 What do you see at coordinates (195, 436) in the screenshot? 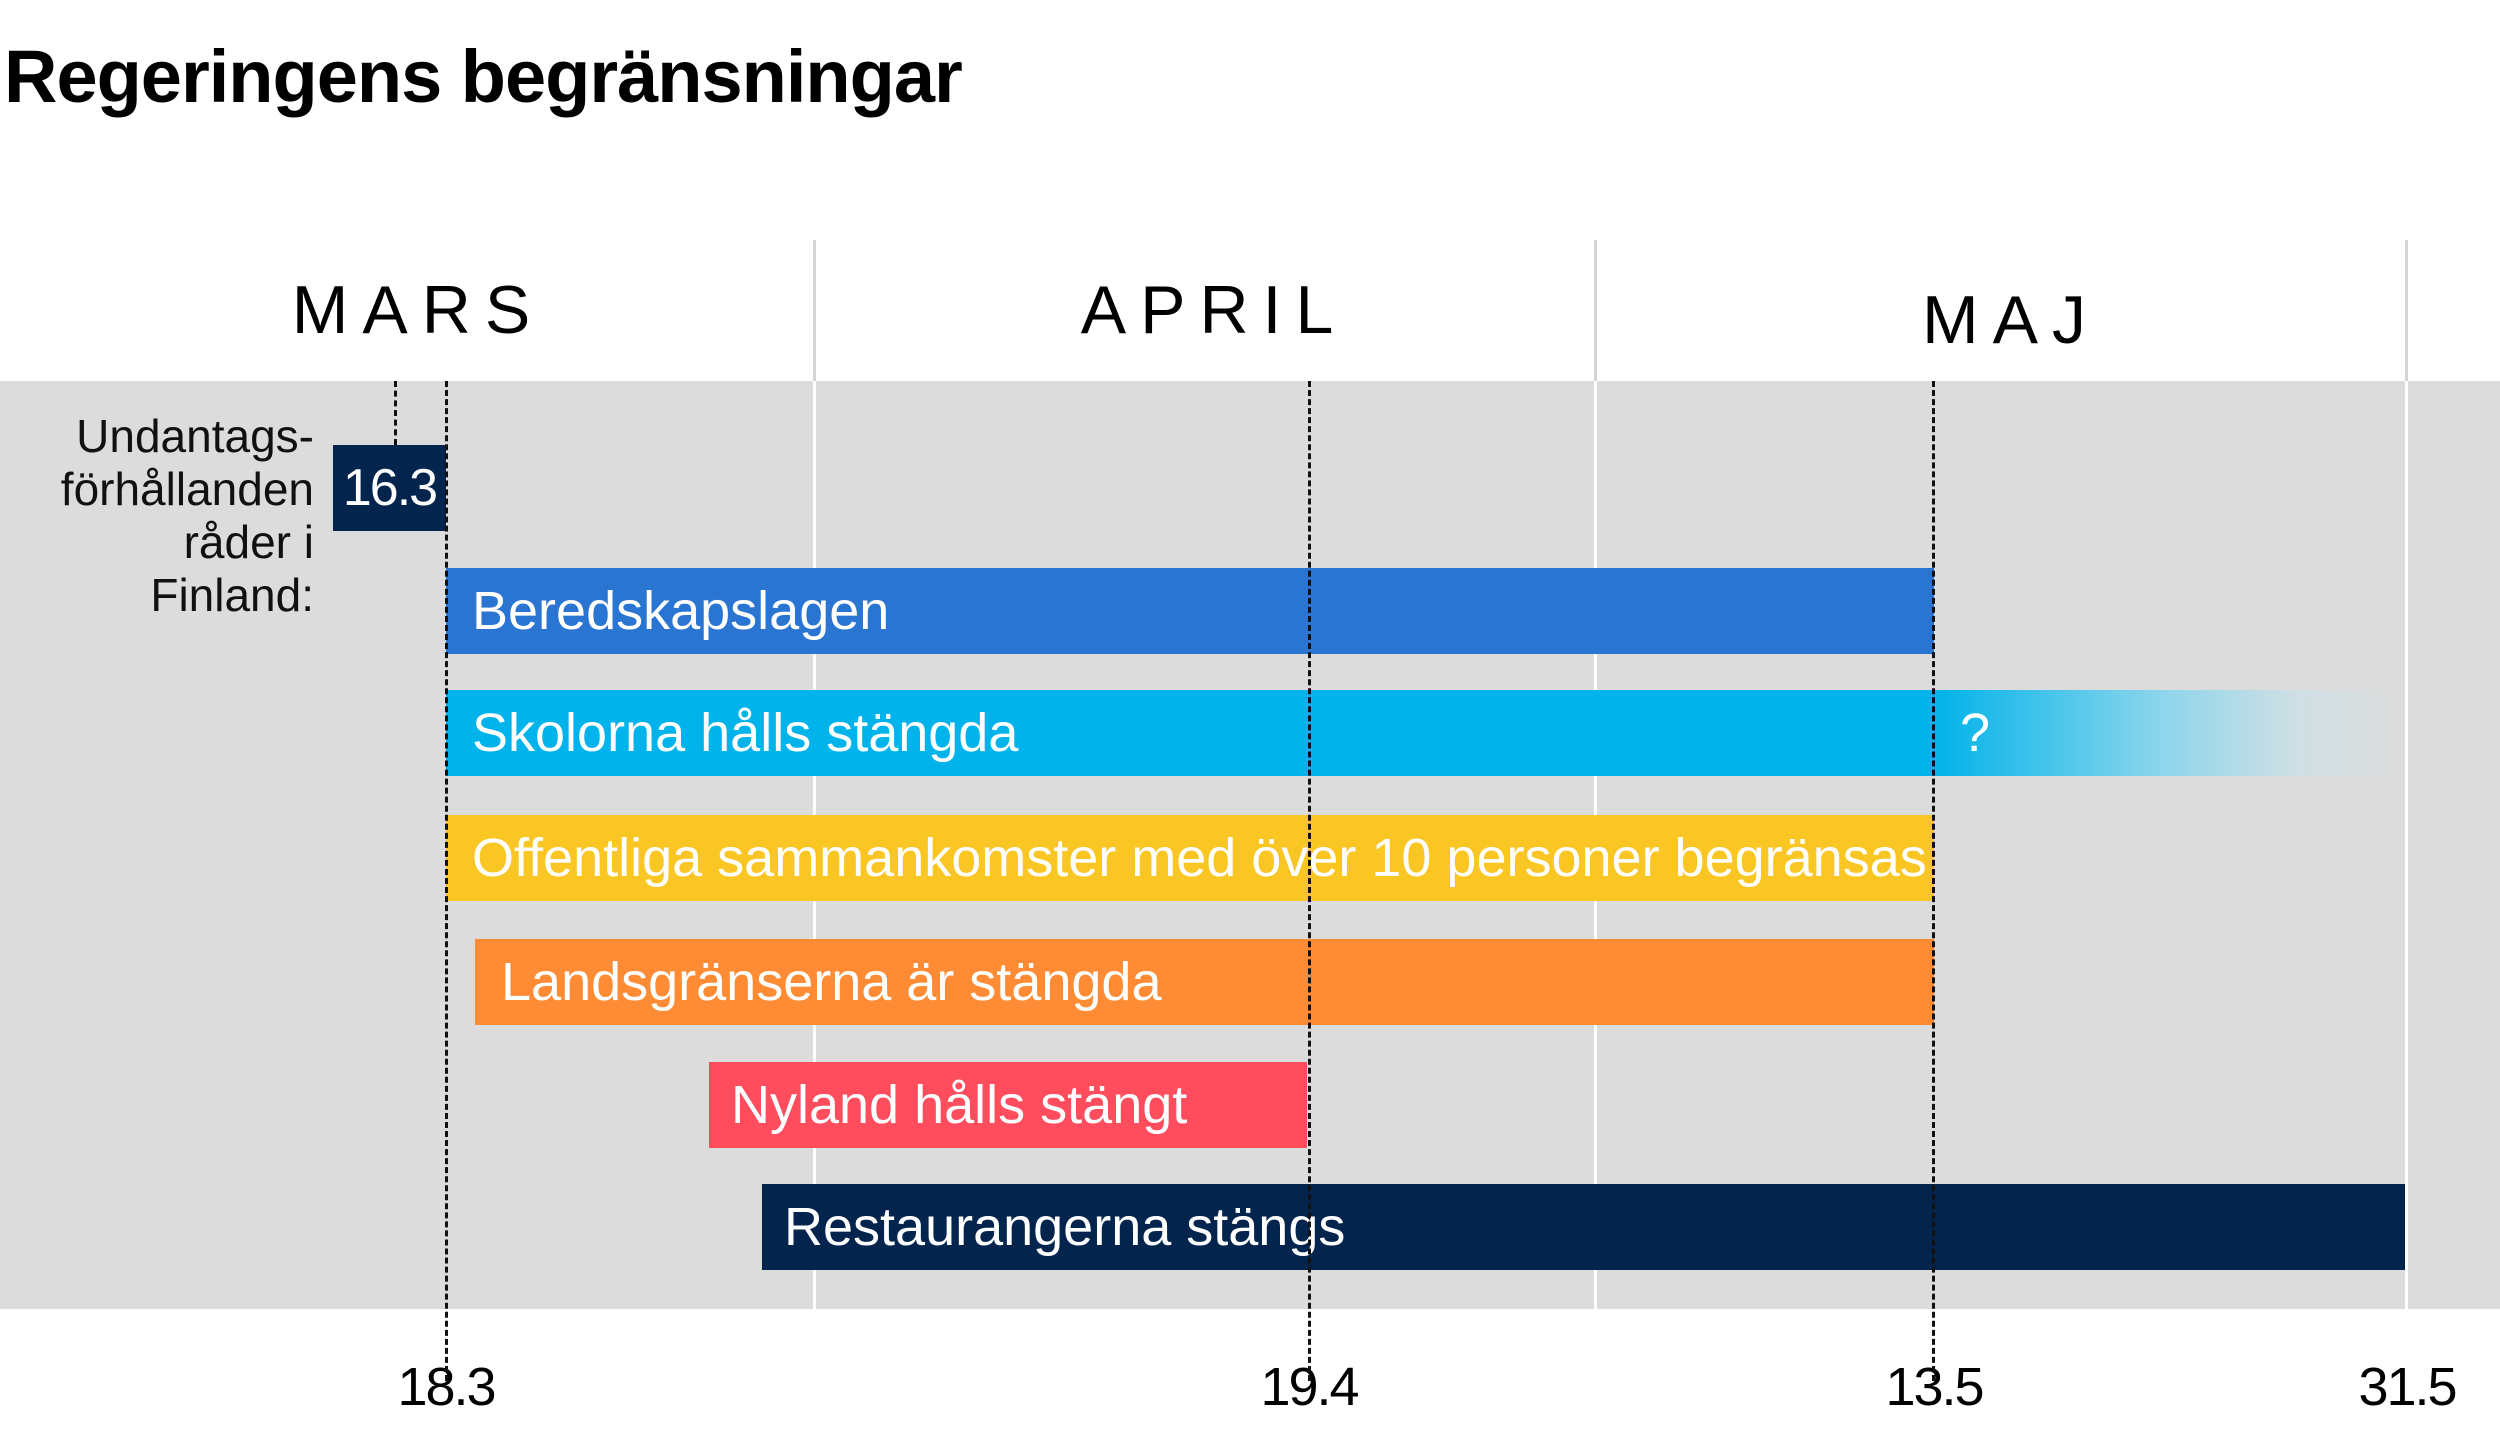
I see `side-note-line: Undantags-` at bounding box center [195, 436].